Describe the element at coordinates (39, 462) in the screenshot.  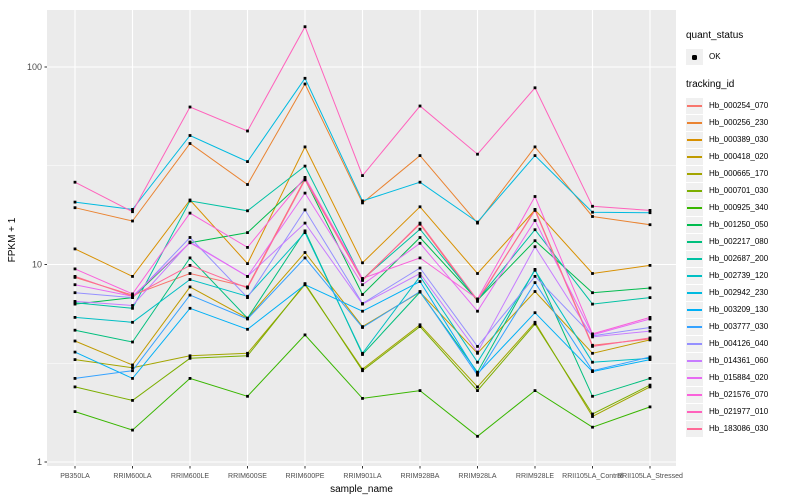
I see `y-tick-label: 1` at that location.